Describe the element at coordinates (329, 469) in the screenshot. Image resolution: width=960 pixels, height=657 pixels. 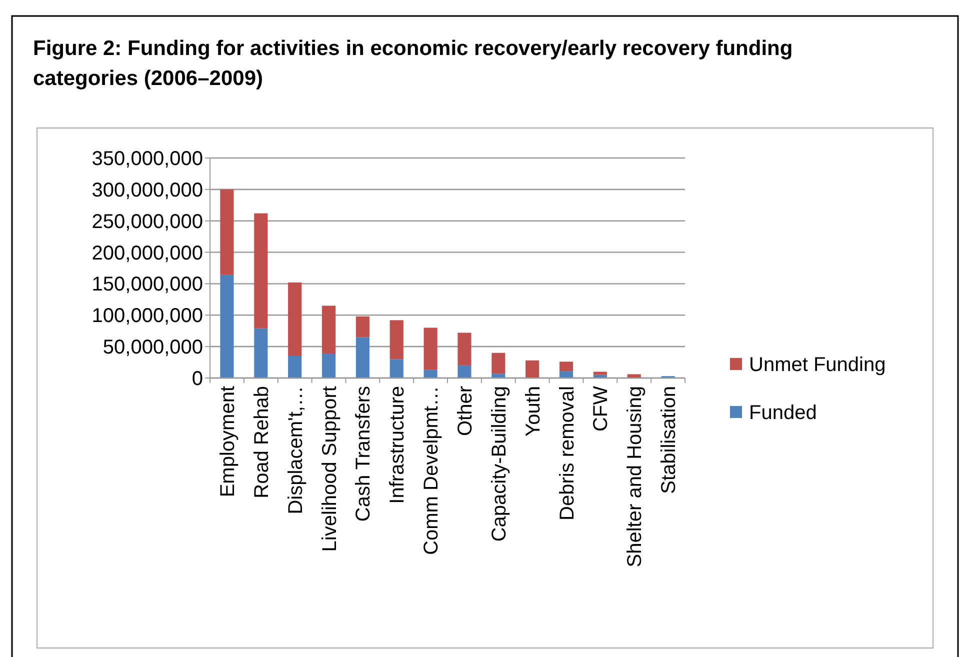
I see `x-tick-label: Livelihood Support` at that location.